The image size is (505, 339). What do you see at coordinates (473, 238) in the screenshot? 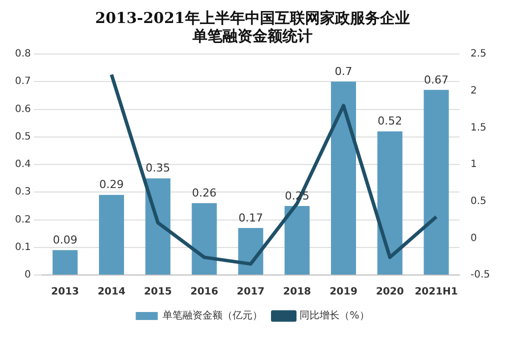
I see `y2-tick-label: 0` at bounding box center [473, 238].